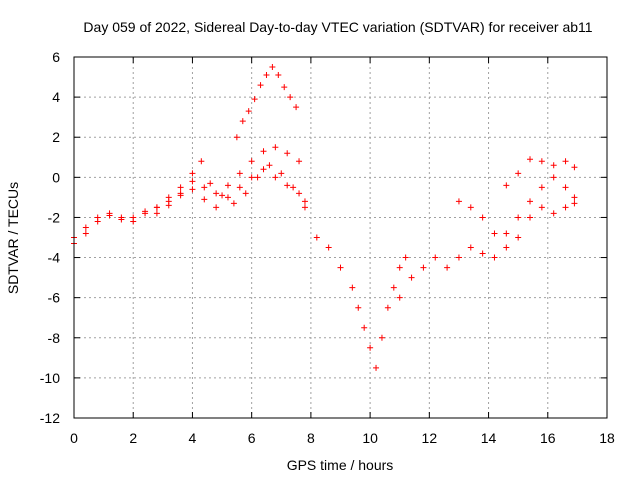  What do you see at coordinates (540, 172) in the screenshot?
I see `series-track-h` at bounding box center [540, 172].